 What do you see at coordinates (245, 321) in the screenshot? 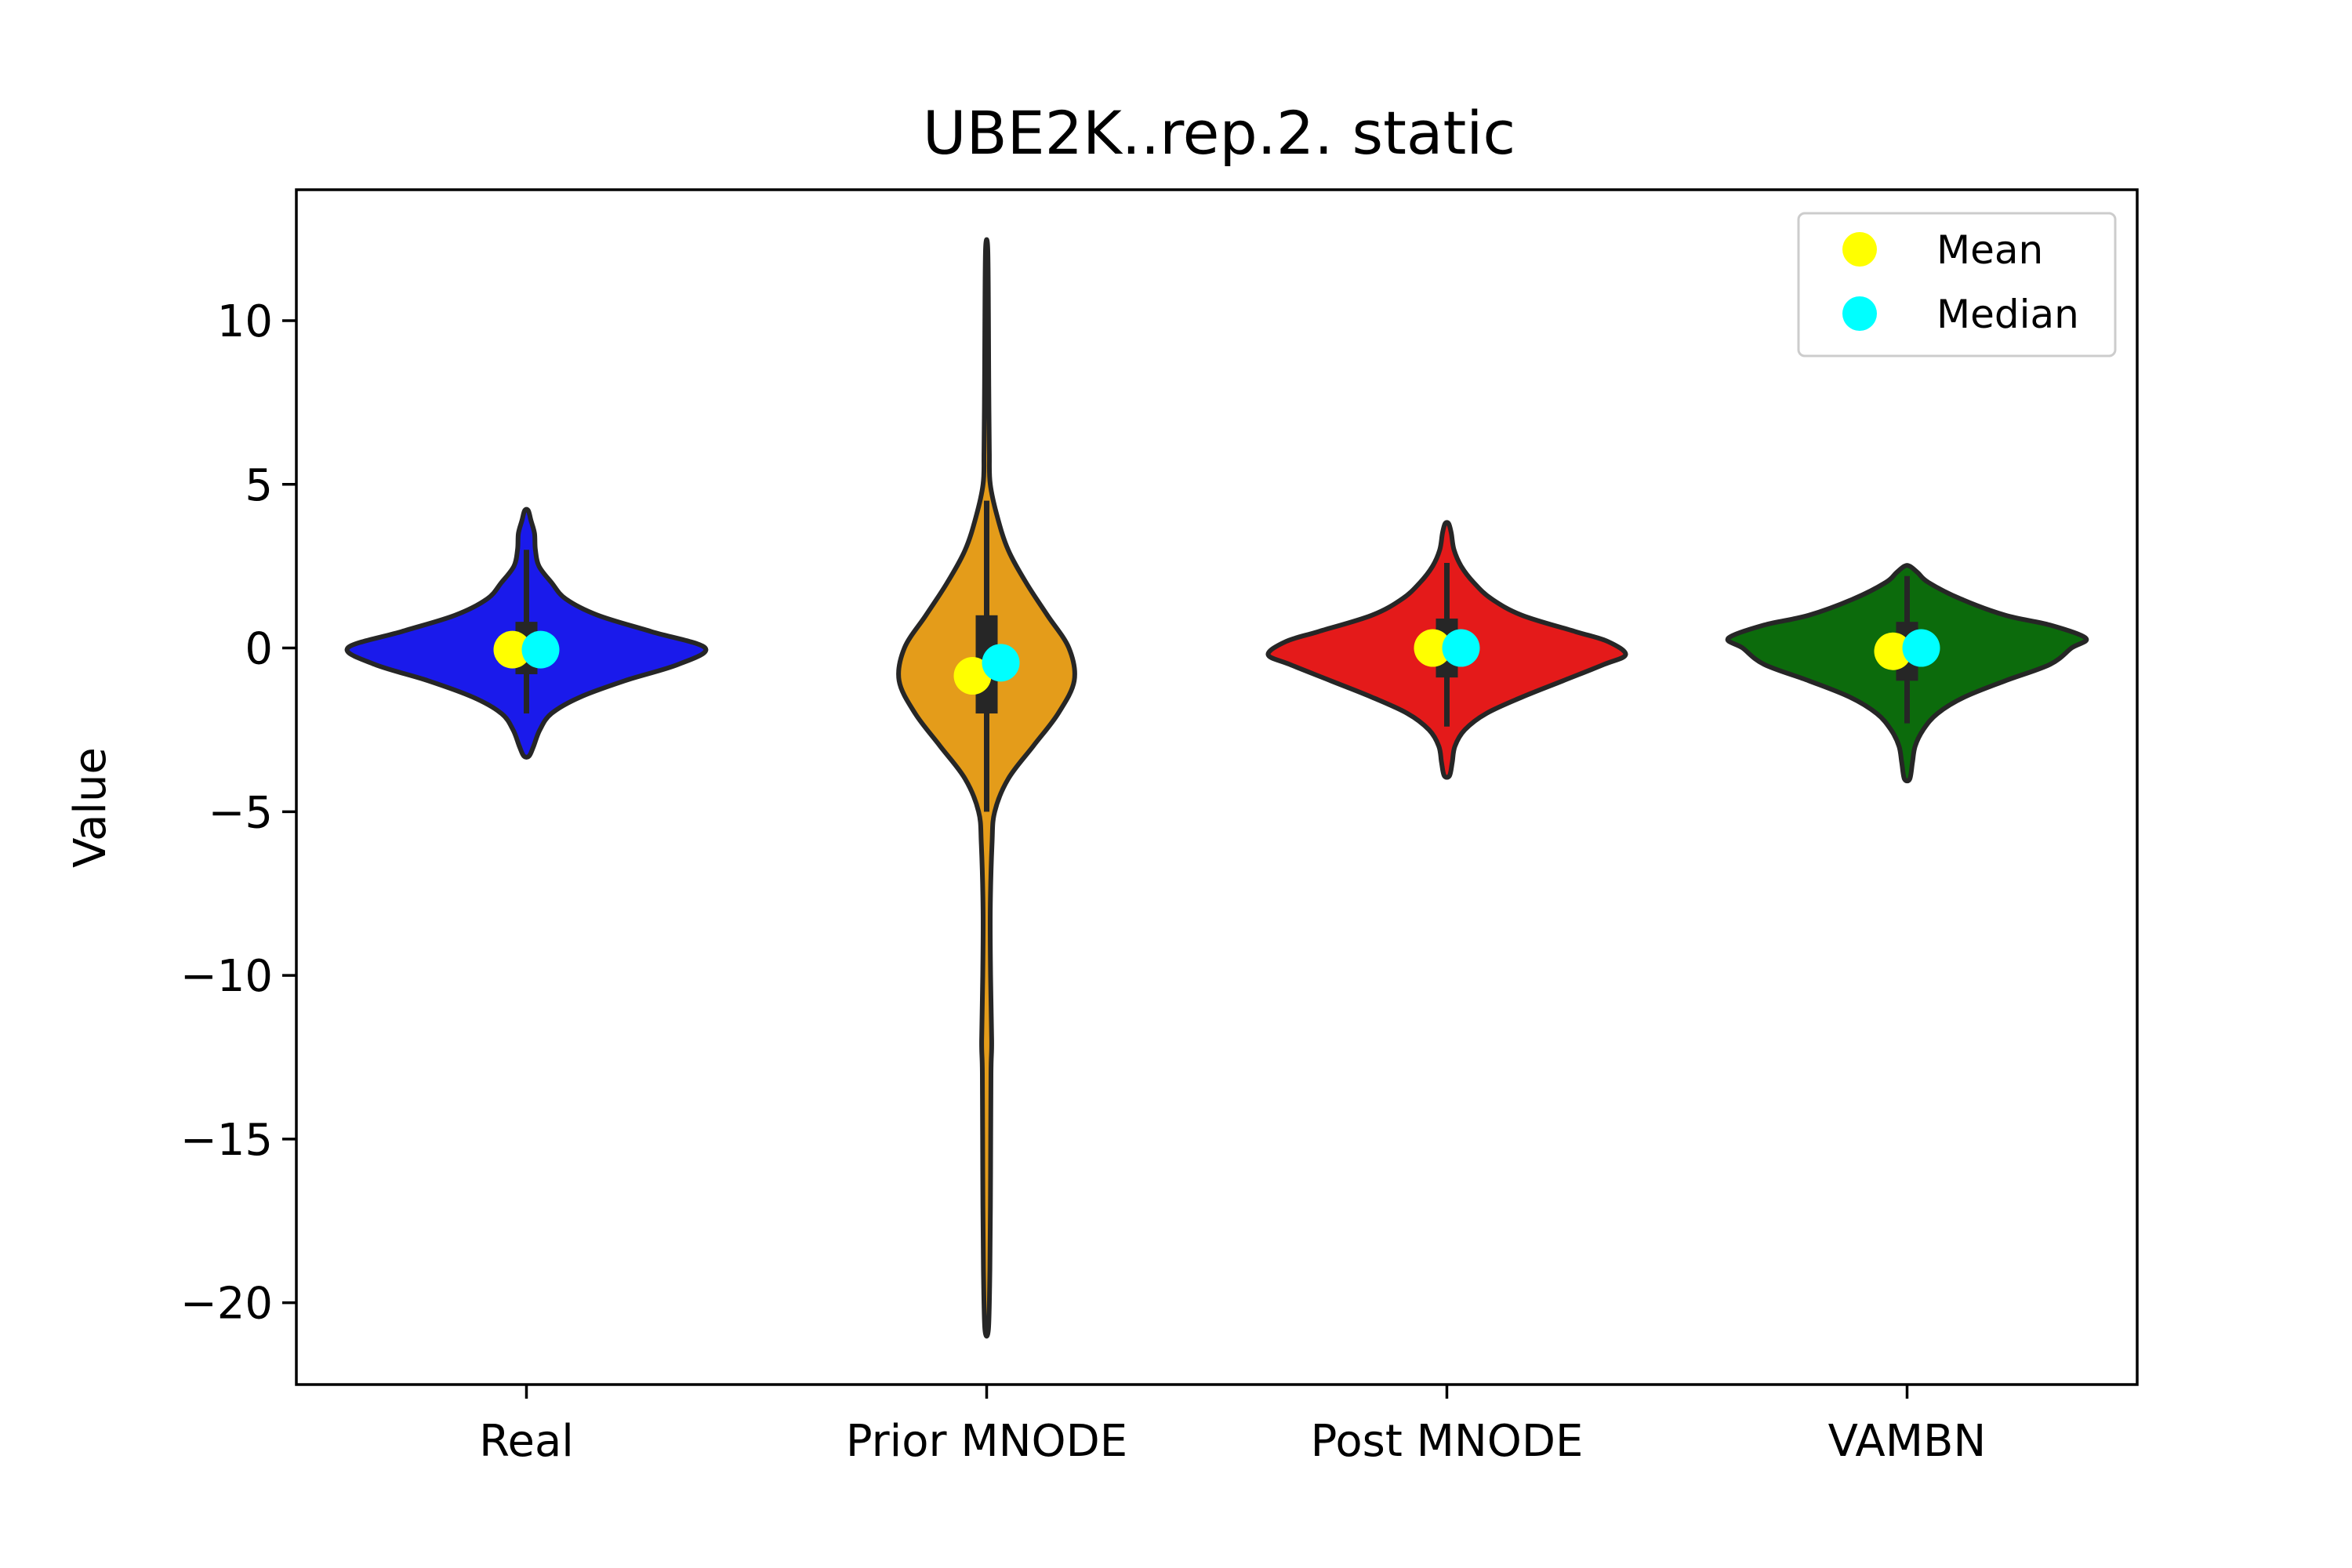
I see `y-tick-label: 10` at bounding box center [245, 321].